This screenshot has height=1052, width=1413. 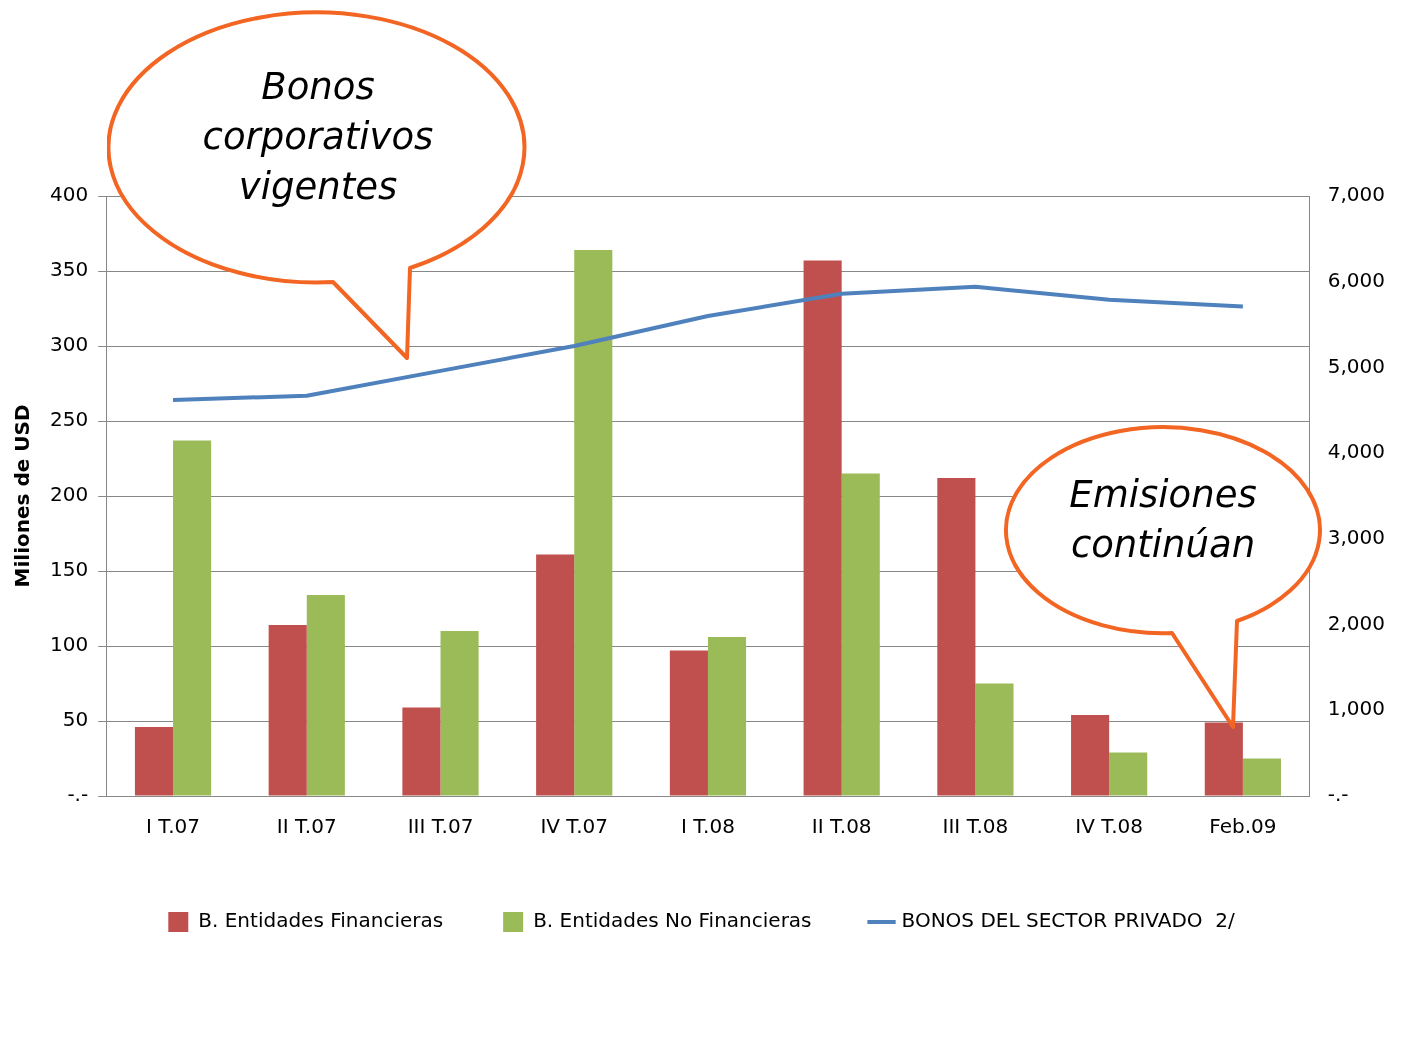 I want to click on y-tick-label: 350, so click(x=69, y=269).